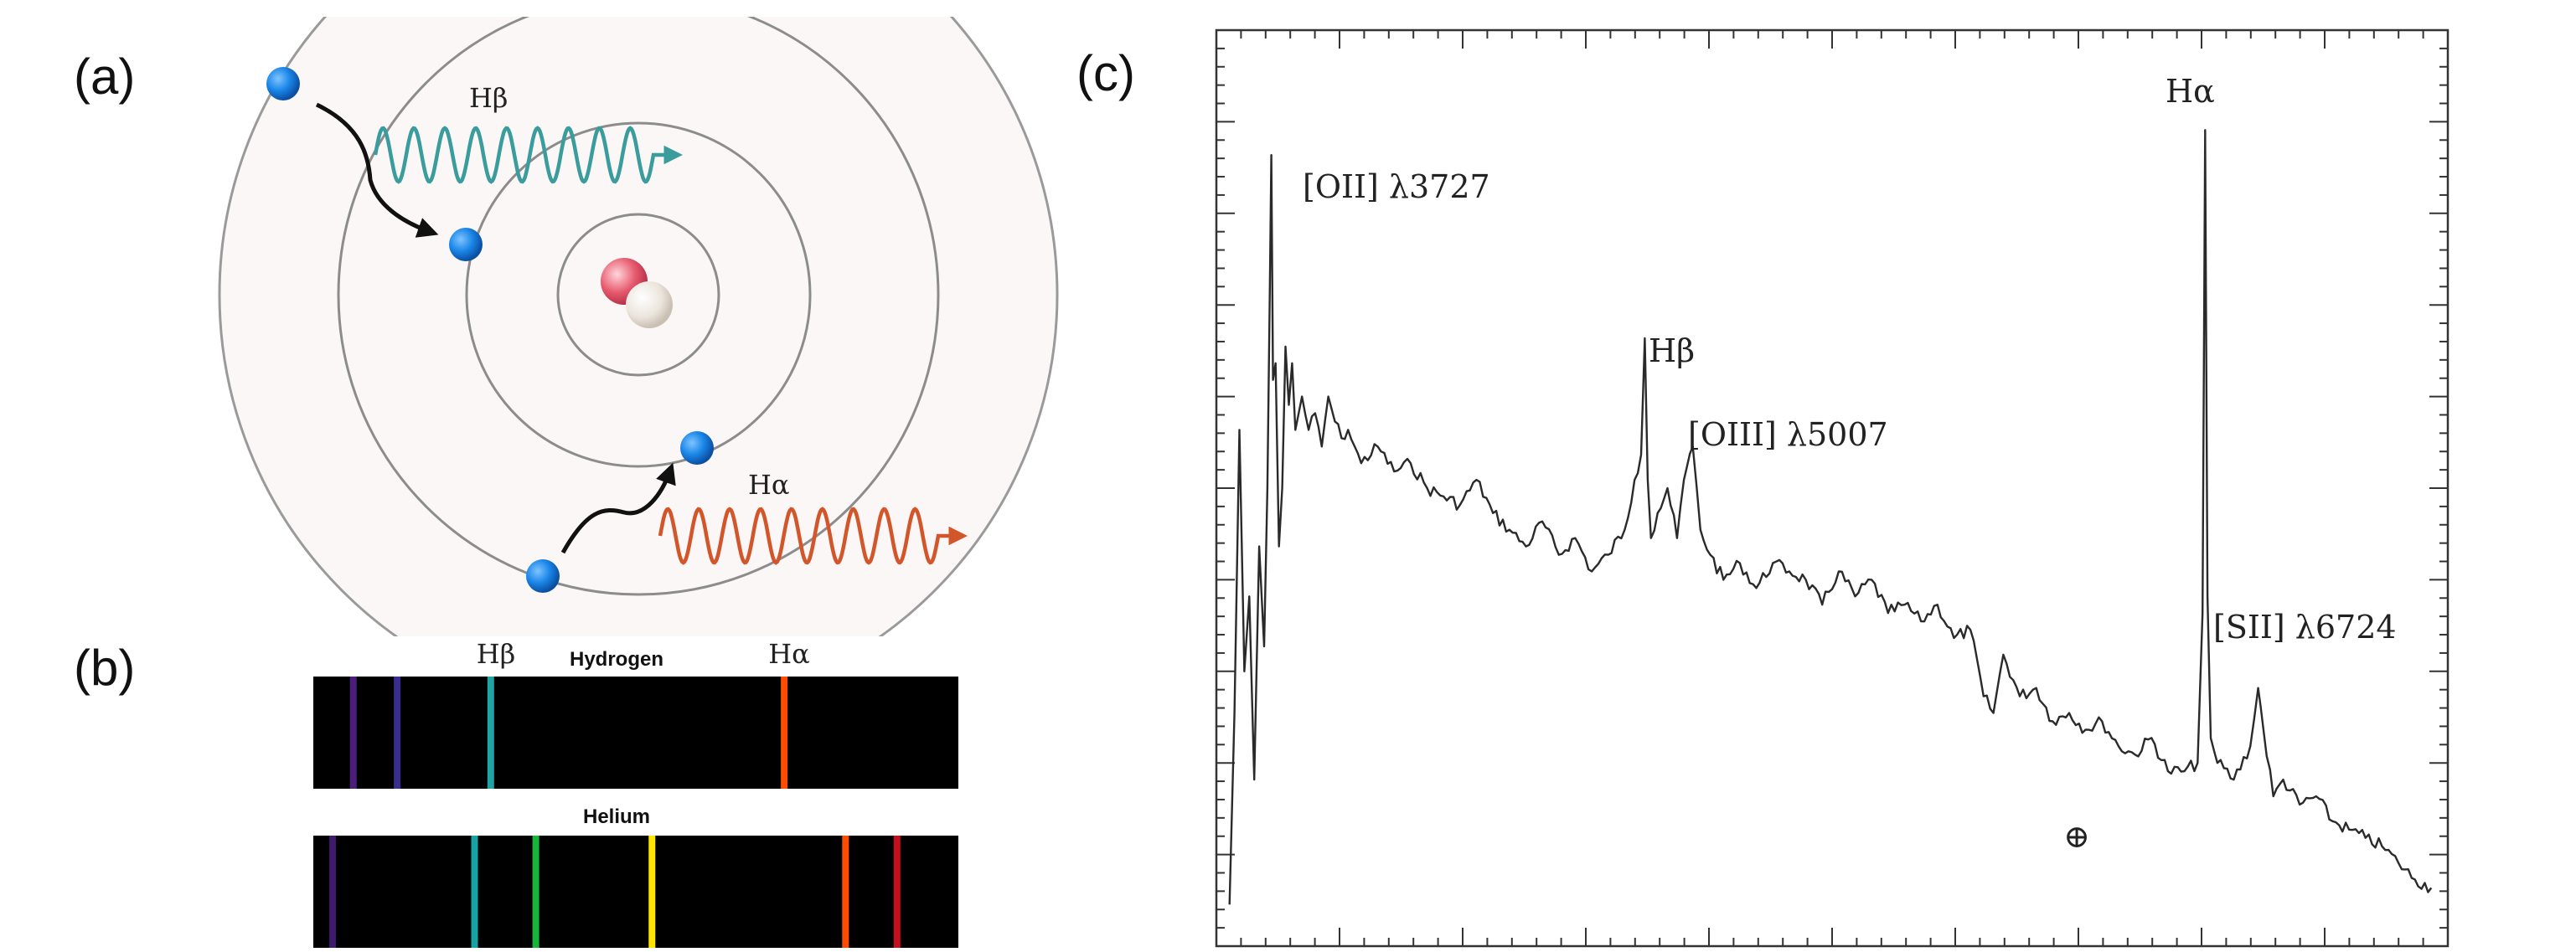 The height and width of the screenshot is (952, 2576). What do you see at coordinates (769, 485) in the screenshot?
I see `photon-label-alpha: Hα` at bounding box center [769, 485].